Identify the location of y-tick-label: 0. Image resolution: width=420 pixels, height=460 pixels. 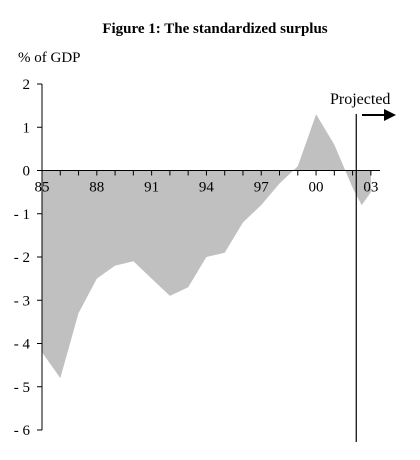
(27, 172).